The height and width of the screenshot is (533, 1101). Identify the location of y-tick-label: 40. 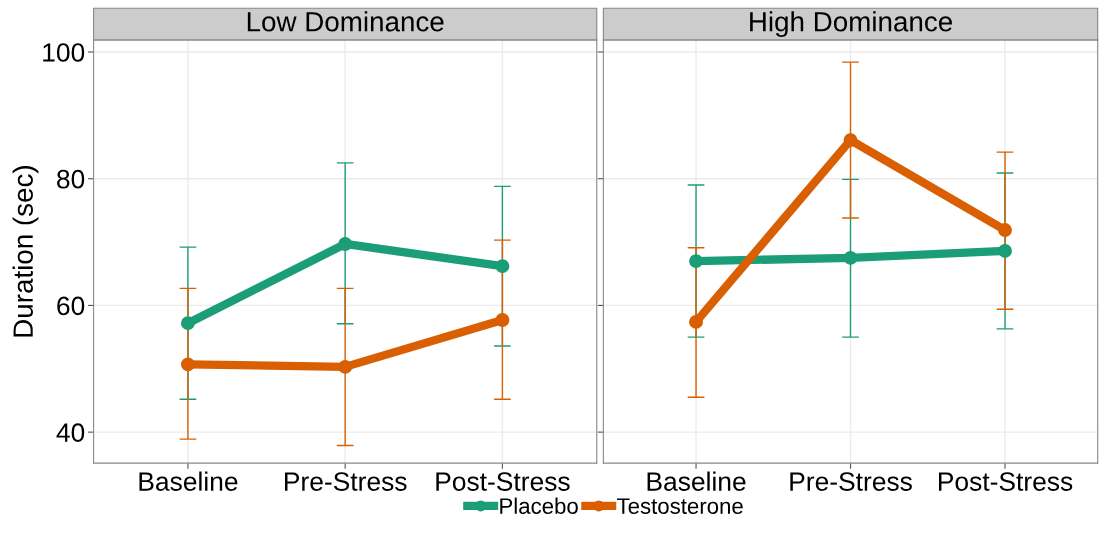
(70, 432).